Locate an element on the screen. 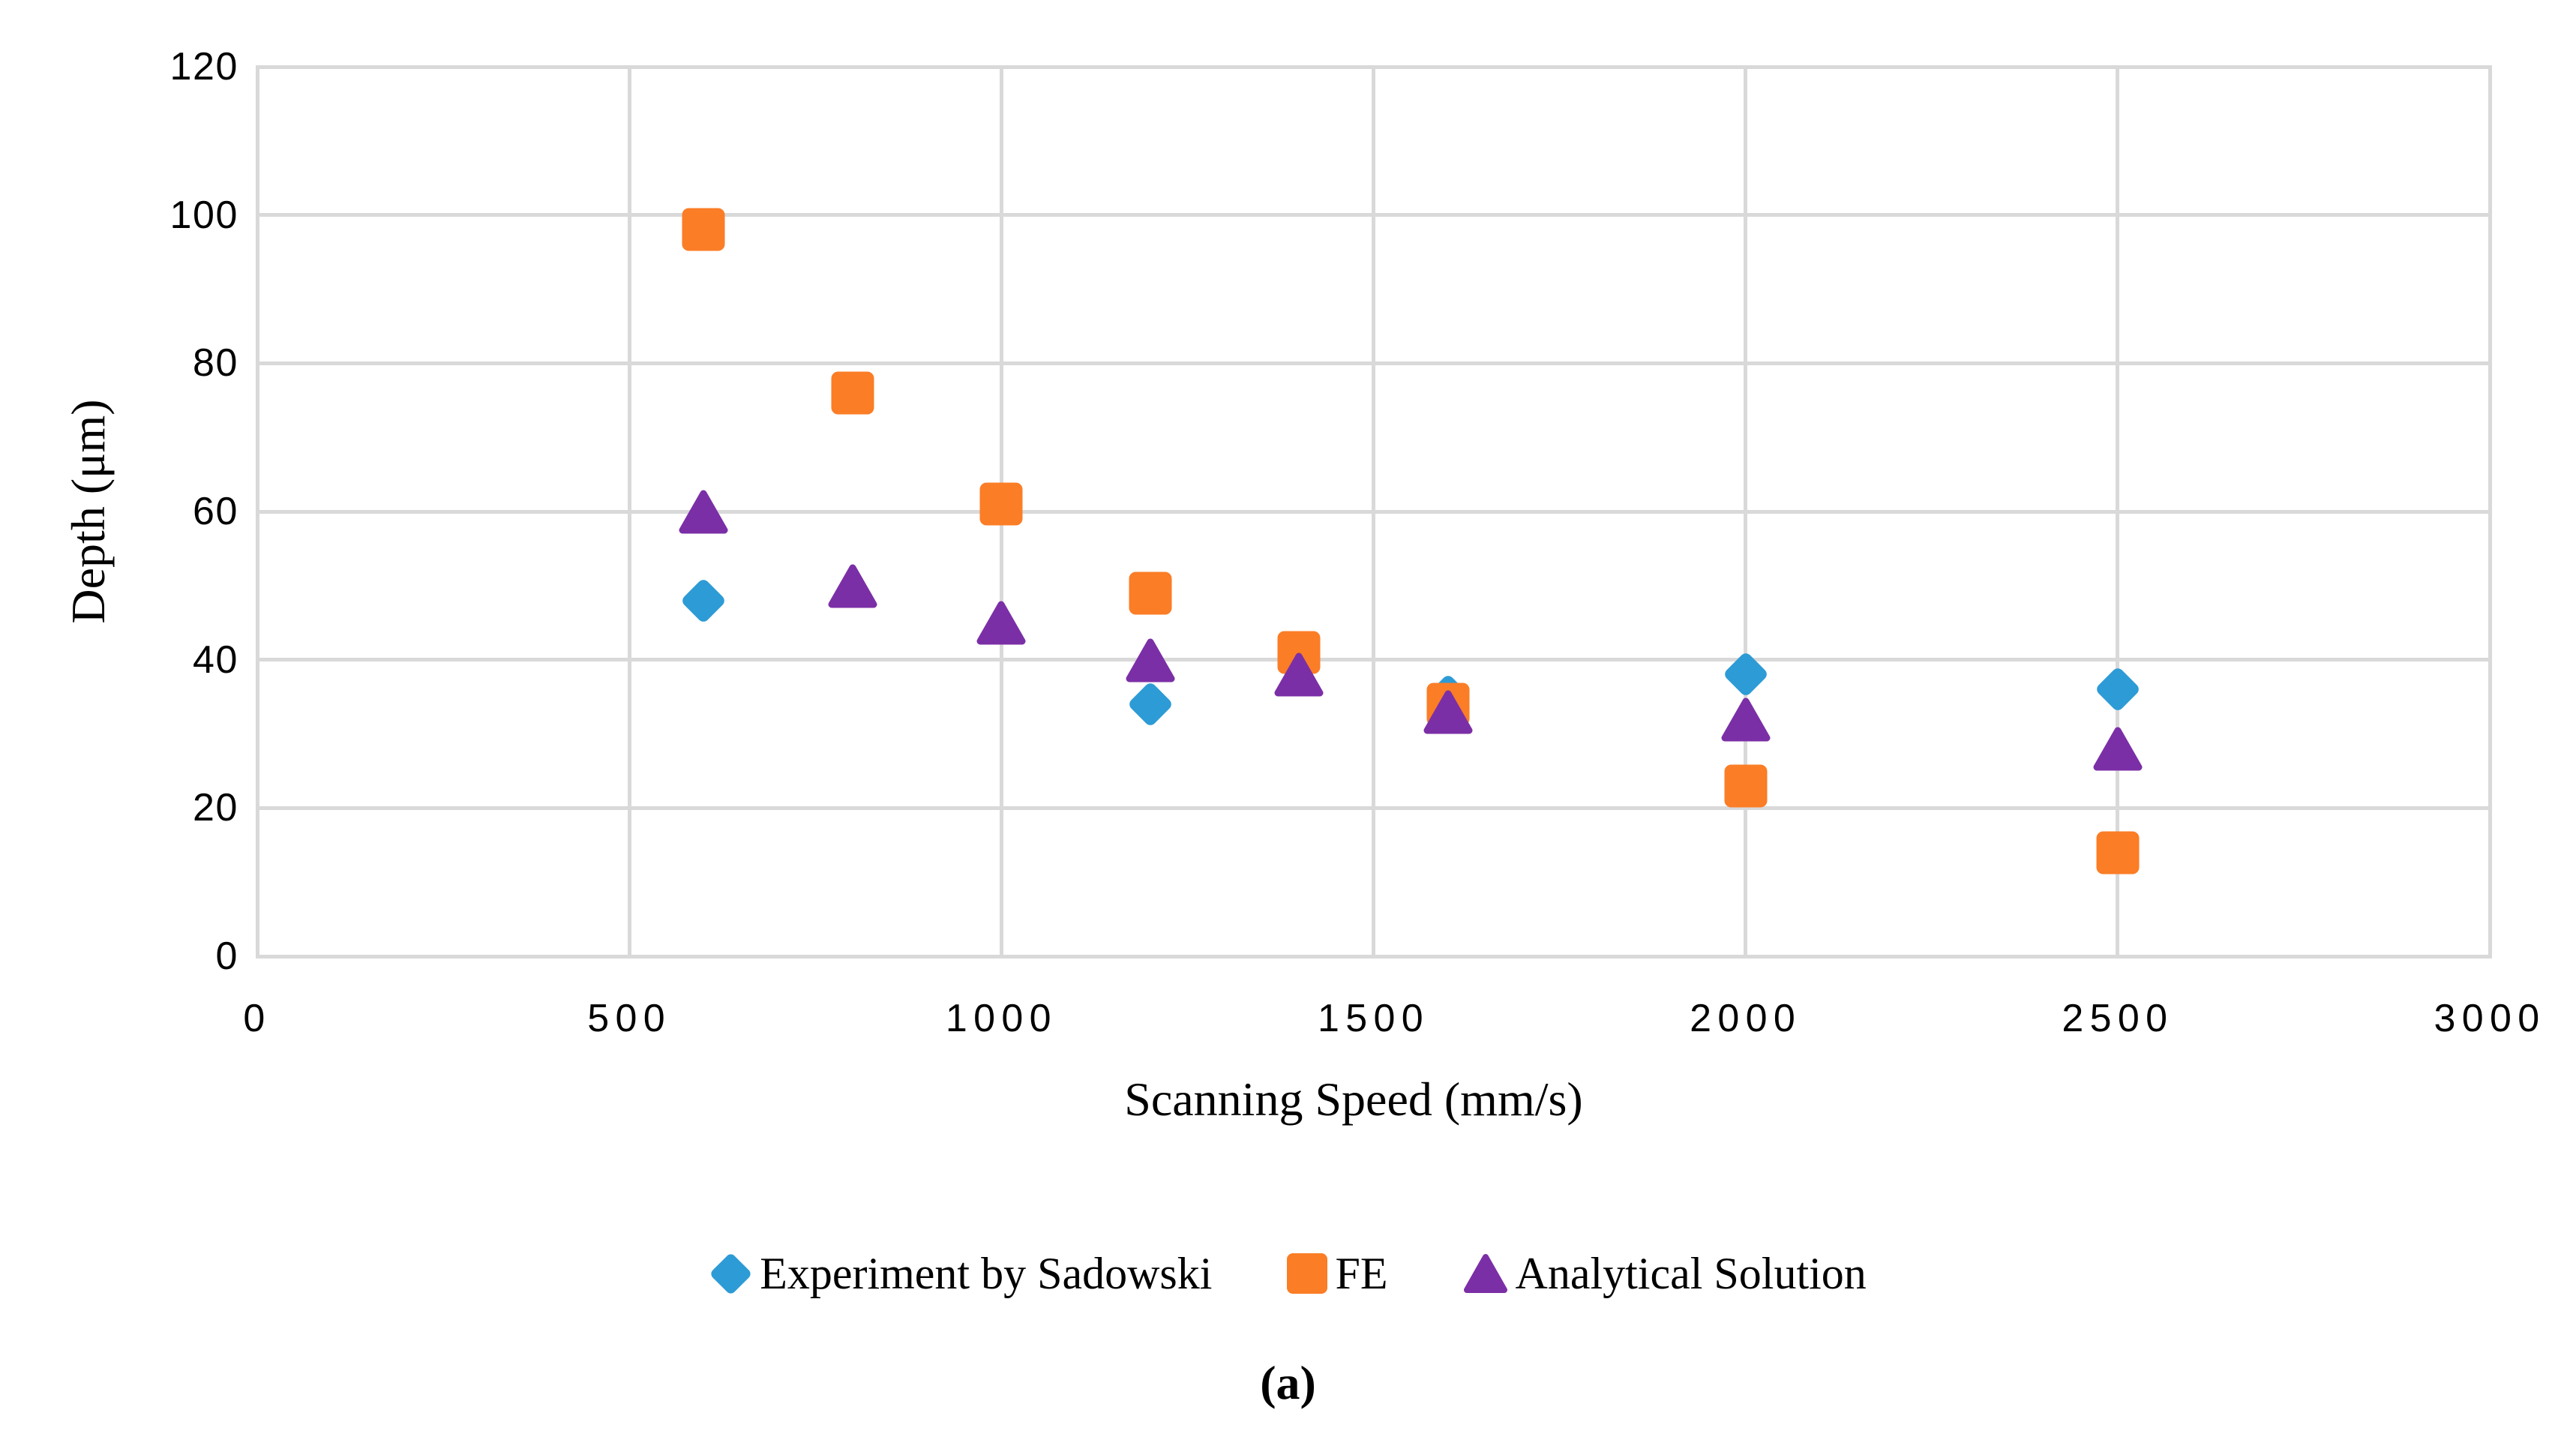  y-tick-label: 100 is located at coordinates (204, 215).